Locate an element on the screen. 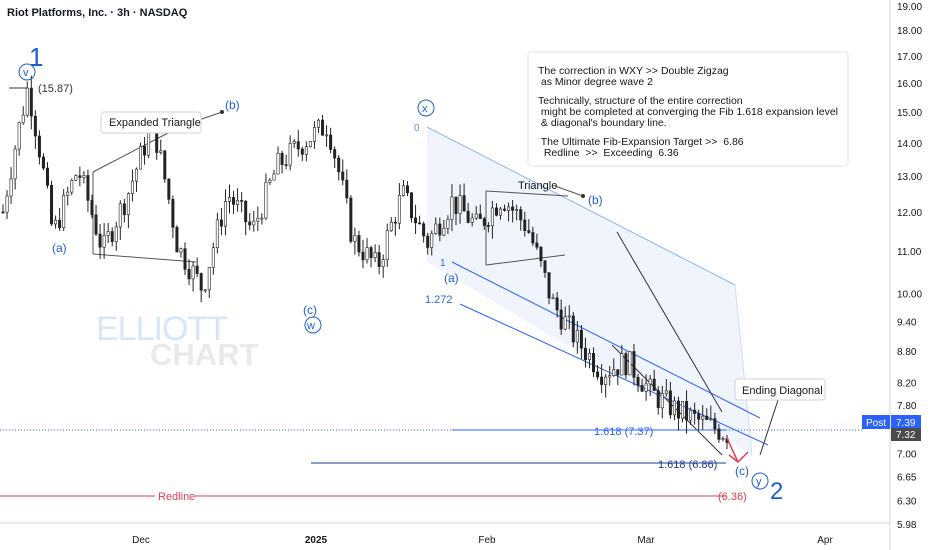 The image size is (932, 550). time-axis-tick: Dec is located at coordinates (141, 540).